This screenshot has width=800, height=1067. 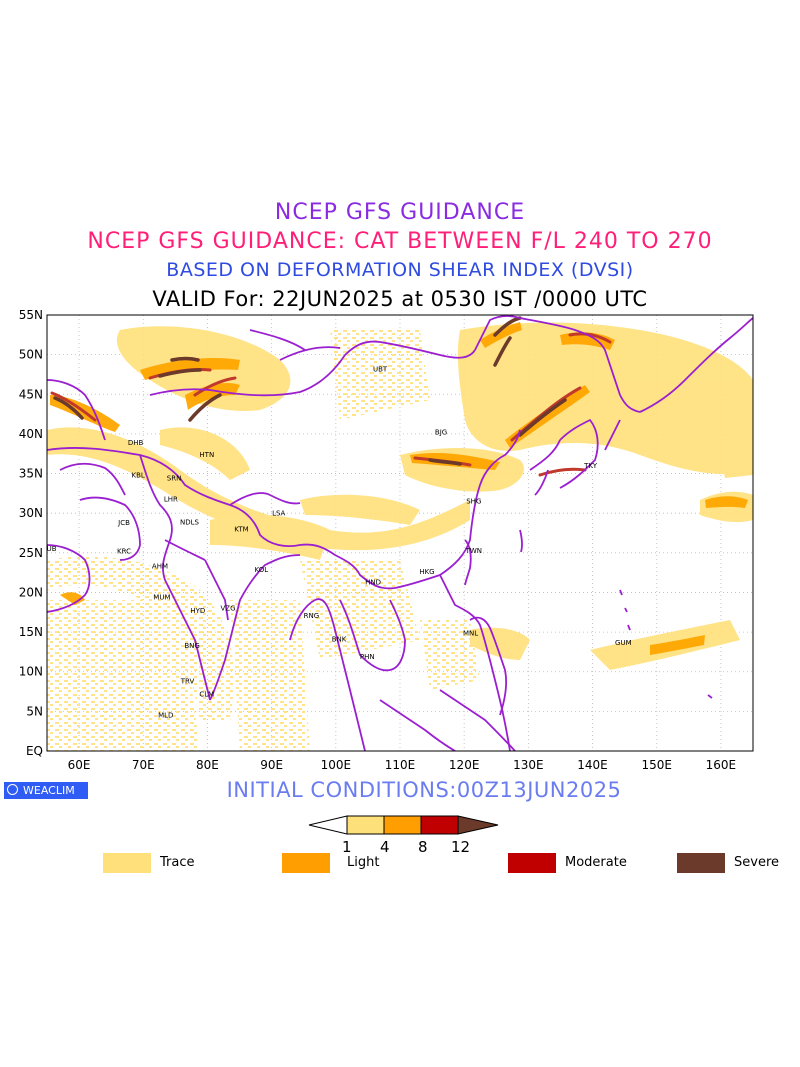 What do you see at coordinates (478, 825) in the screenshot?
I see `colorbar-high-arrow` at bounding box center [478, 825].